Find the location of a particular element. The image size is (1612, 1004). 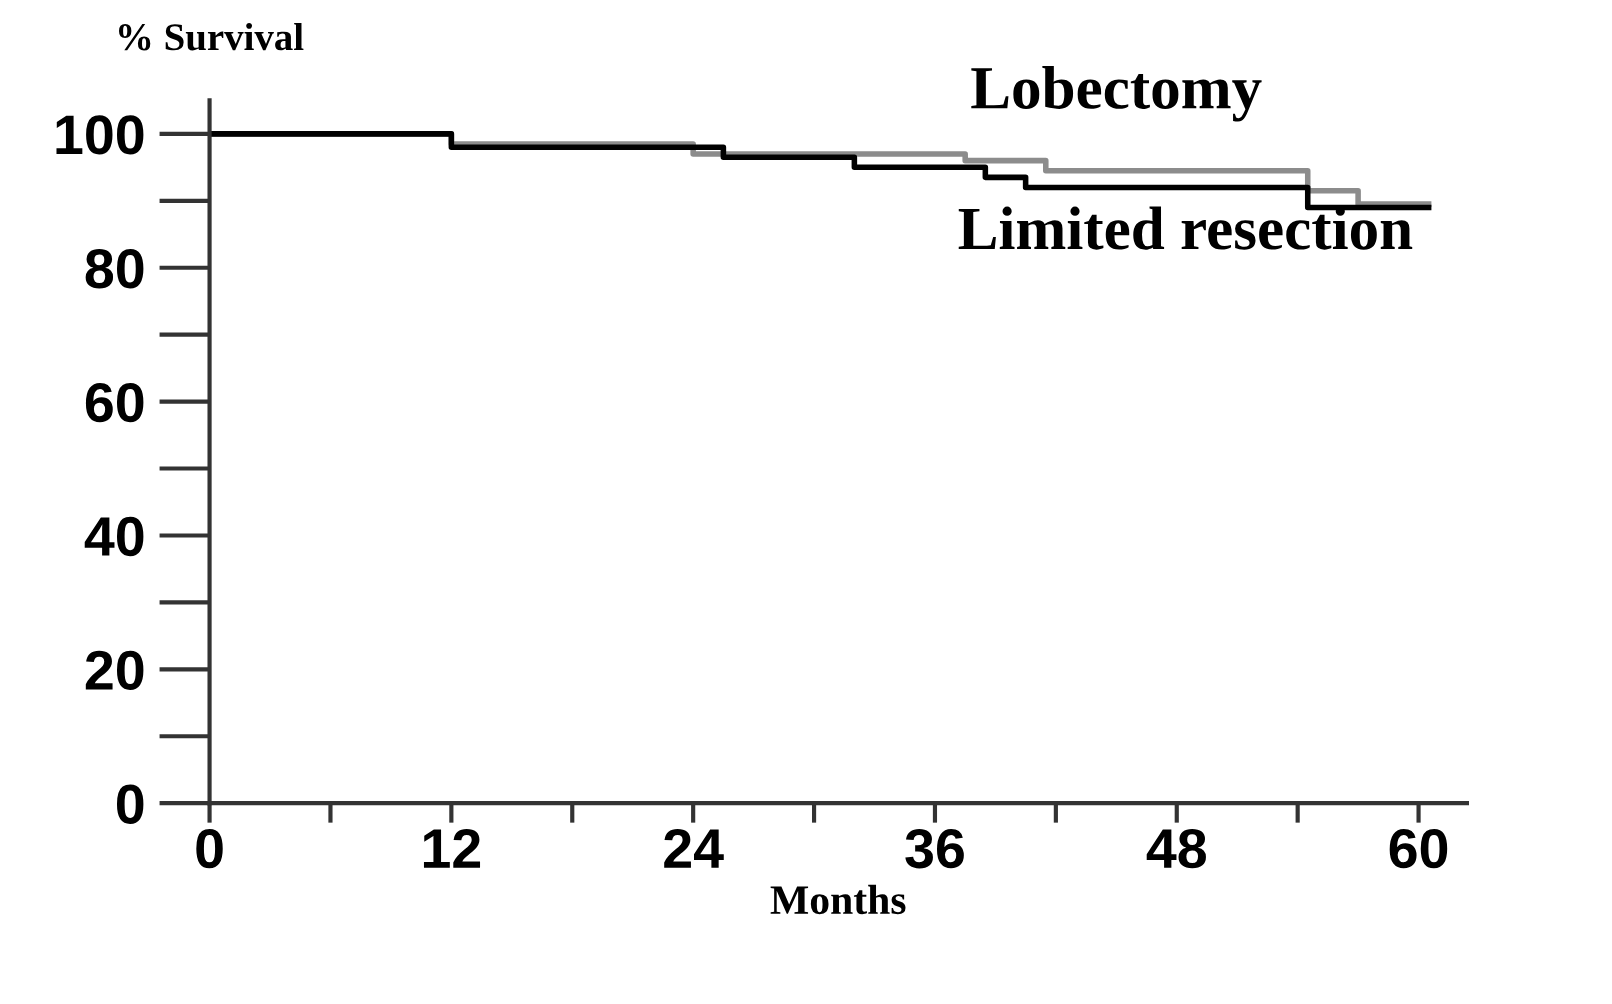

x-tick-label: 24 is located at coordinates (694, 848).